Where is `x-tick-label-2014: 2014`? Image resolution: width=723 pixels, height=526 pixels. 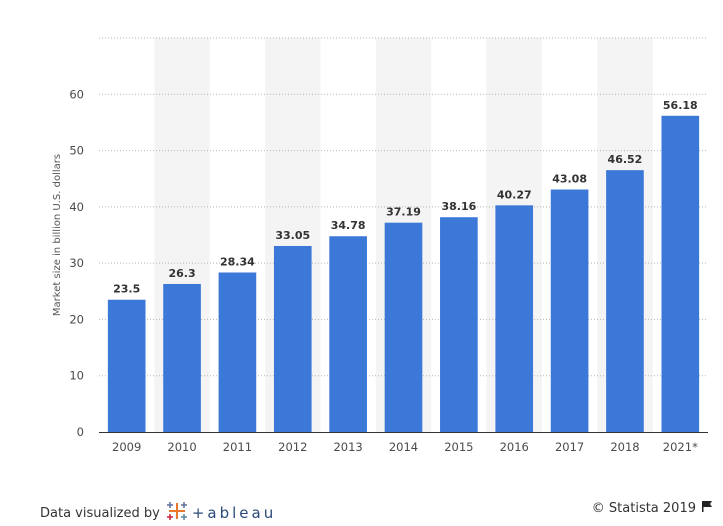
x-tick-label-2014: 2014 is located at coordinates (403, 447).